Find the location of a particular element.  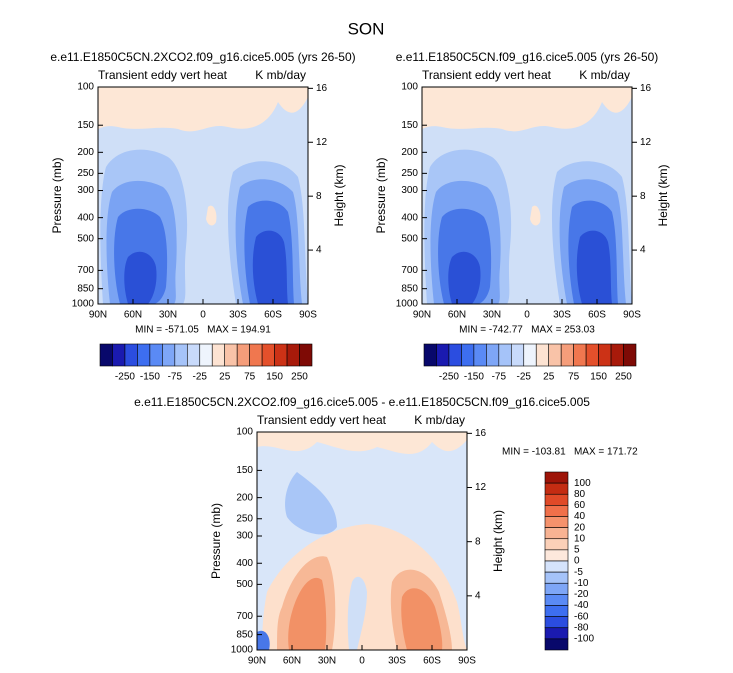

x-tick-label: 60S is located at coordinates (432, 661).